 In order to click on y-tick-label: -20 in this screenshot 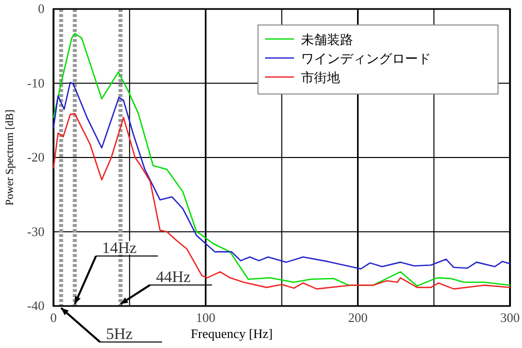, I will do `click(35, 157)`.